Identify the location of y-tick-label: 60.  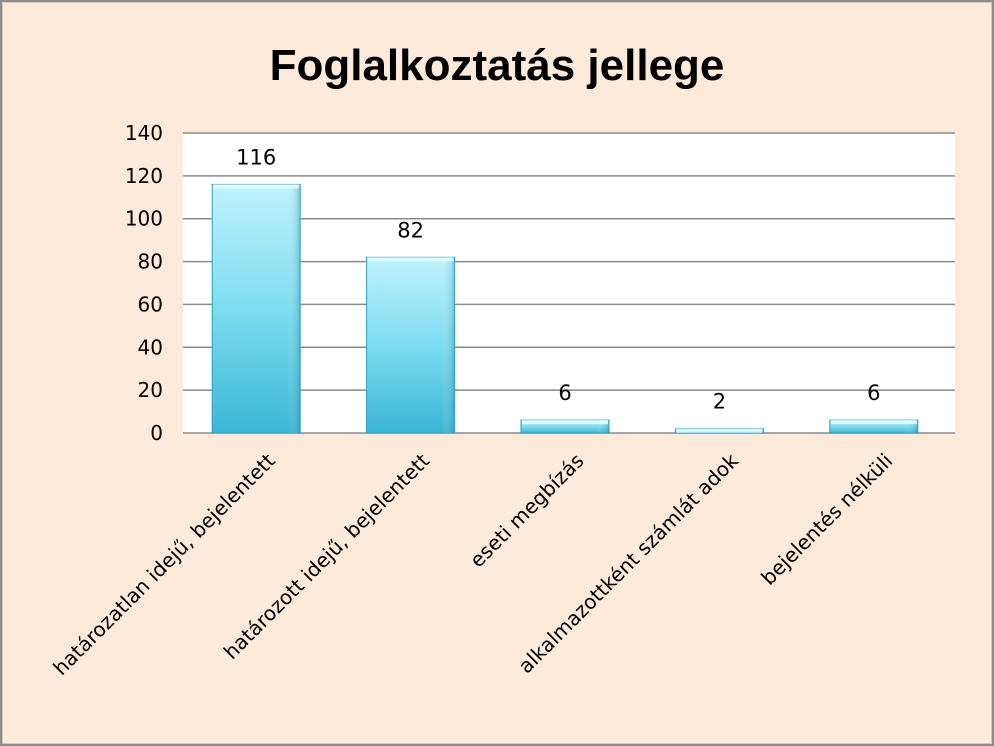
(150, 304).